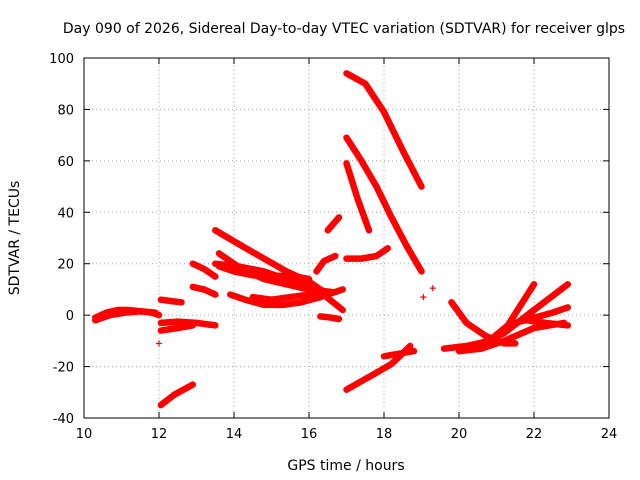  Describe the element at coordinates (65, 265) in the screenshot. I see `y-tick-label: 20` at that location.